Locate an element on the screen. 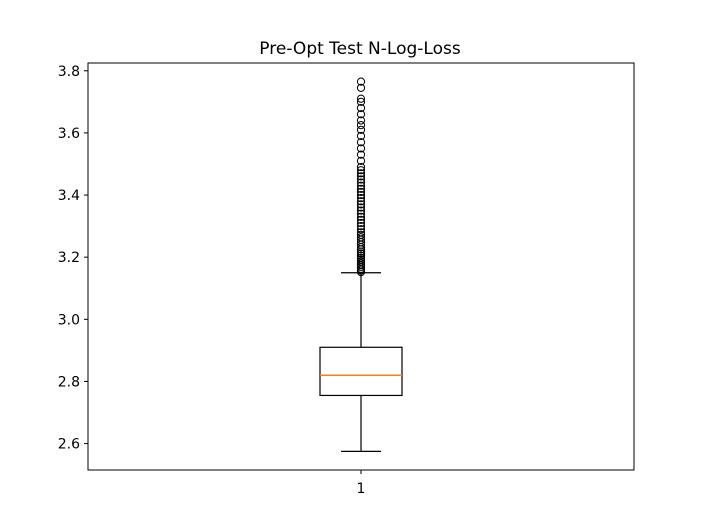 This screenshot has height=528, width=704. iqr-box is located at coordinates (361, 371).